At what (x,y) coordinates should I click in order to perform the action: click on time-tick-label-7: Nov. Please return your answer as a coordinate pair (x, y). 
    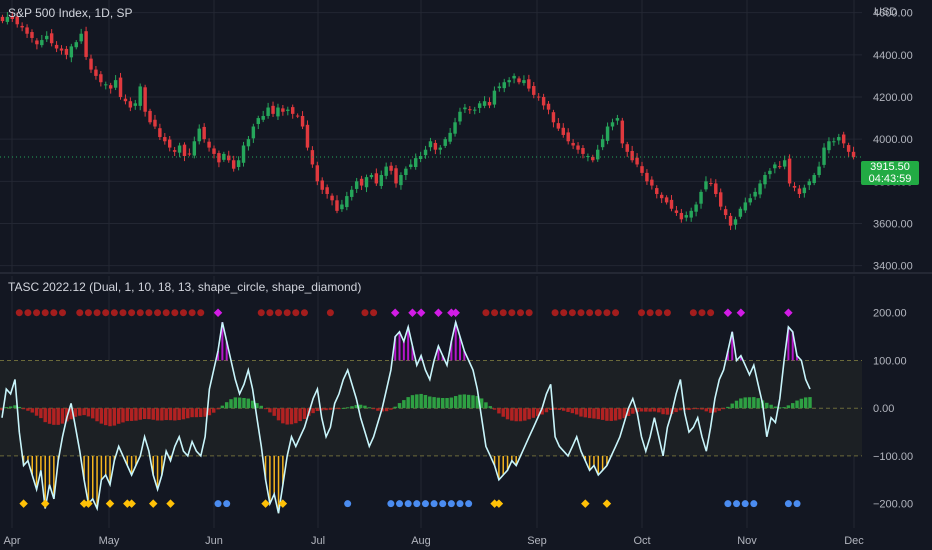
    Looking at the image, I should click on (747, 541).